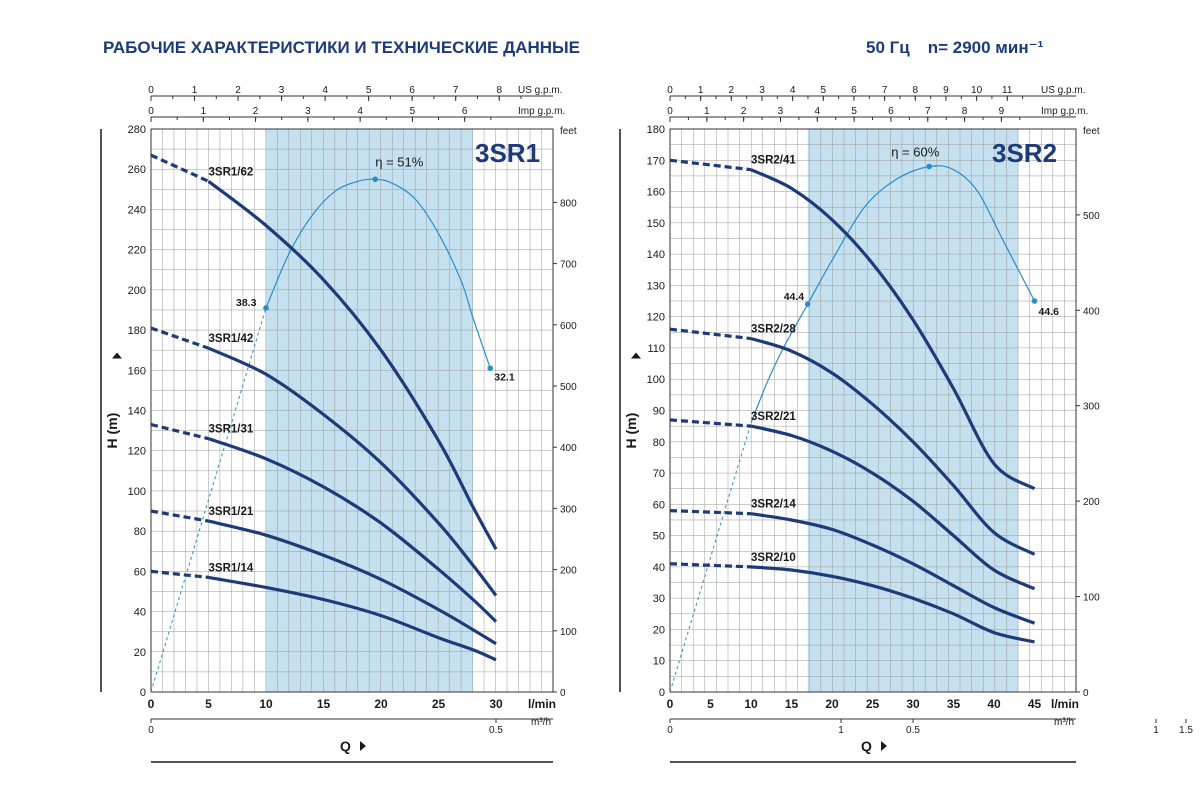 This screenshot has height=800, width=1200. I want to click on us-gpm-tick-label: 5, so click(369, 90).